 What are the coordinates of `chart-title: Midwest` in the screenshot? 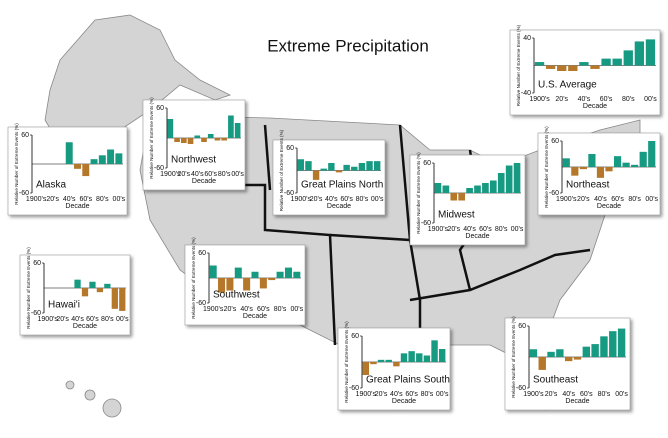 It's located at (456, 215).